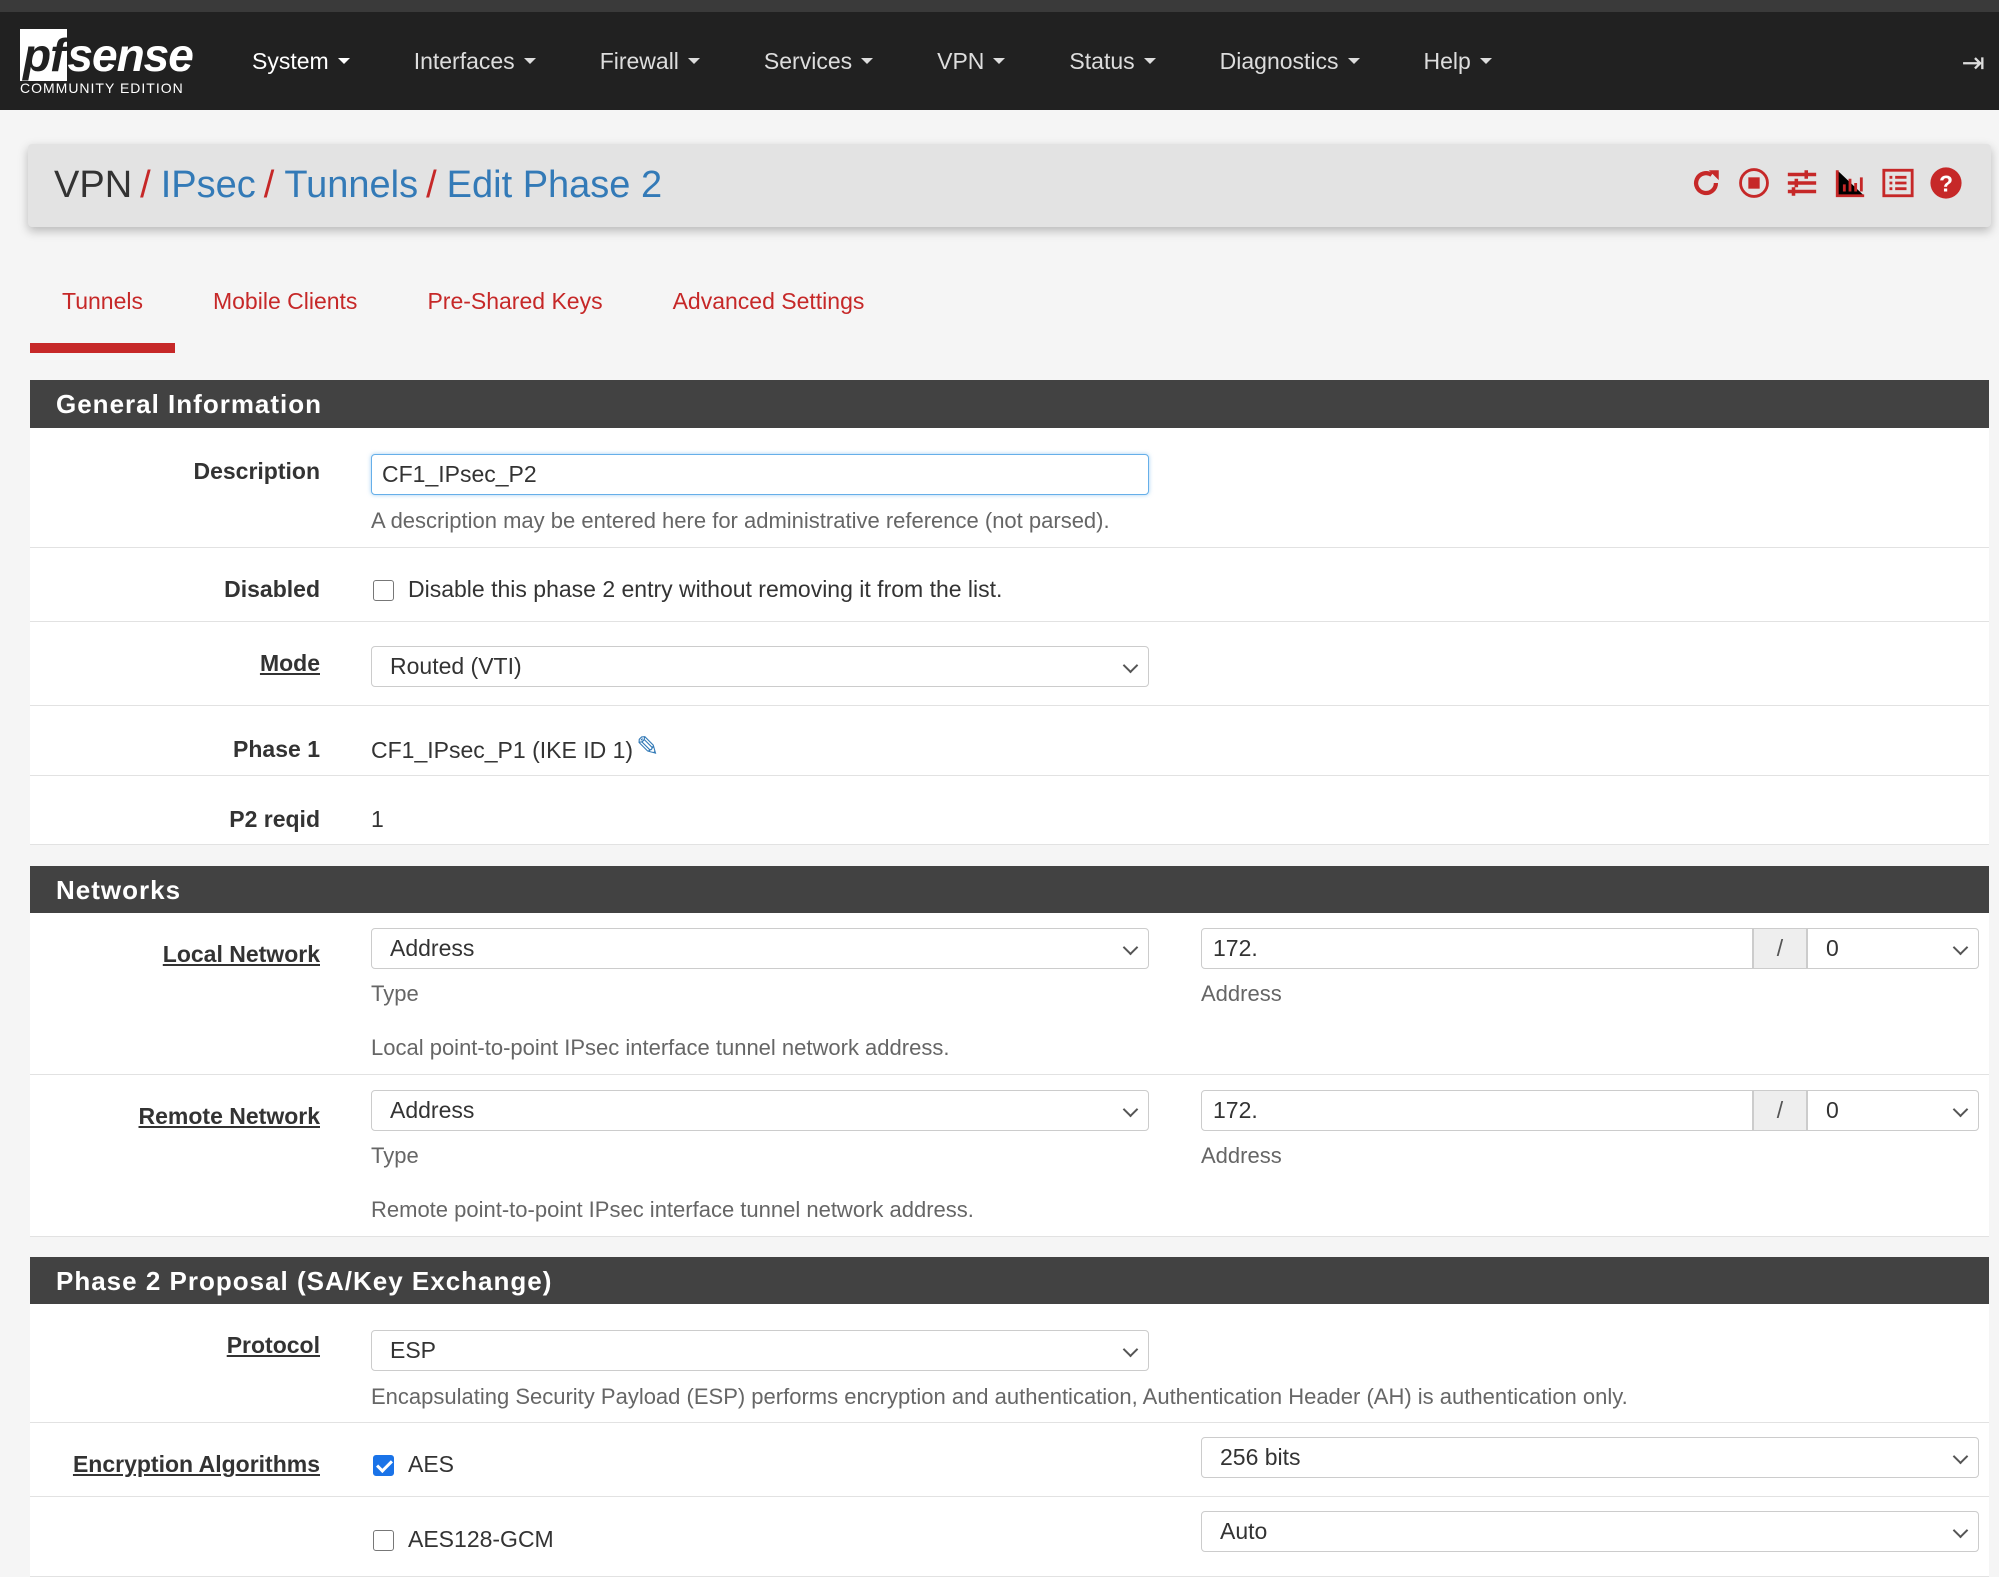 Image resolution: width=1999 pixels, height=1577 pixels. I want to click on remote-mask-select: 0, so click(1893, 1110).